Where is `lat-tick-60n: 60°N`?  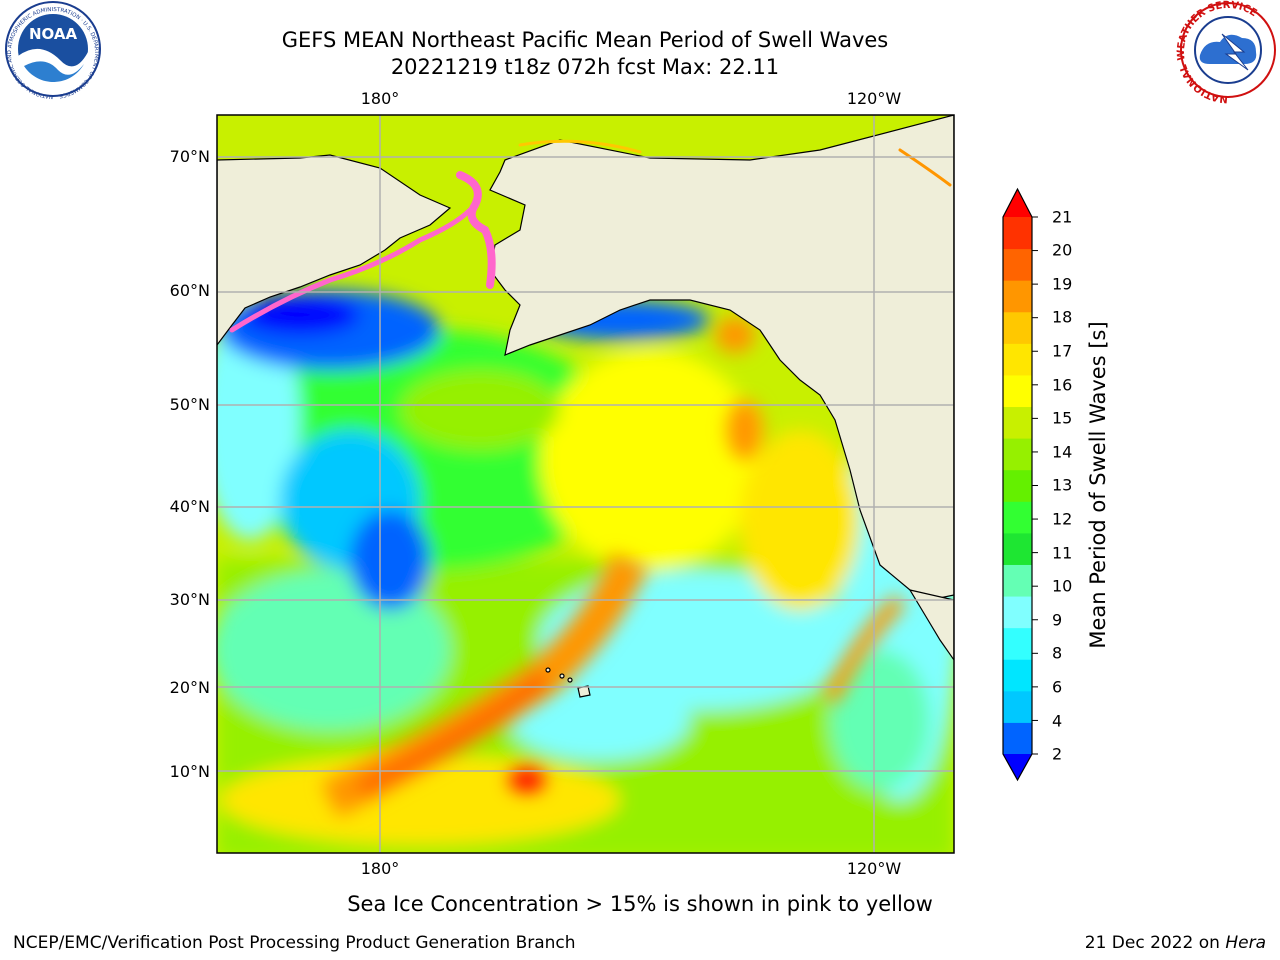
lat-tick-60n: 60°N is located at coordinates (189, 290).